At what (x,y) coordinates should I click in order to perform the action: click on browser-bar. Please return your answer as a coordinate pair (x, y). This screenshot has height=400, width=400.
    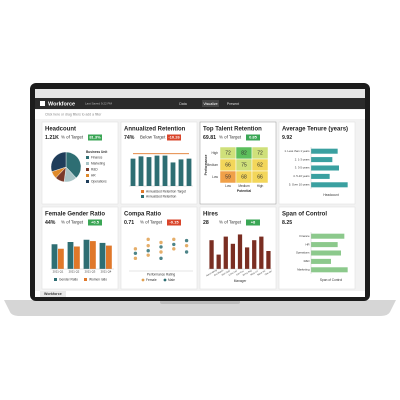
    Looking at the image, I should click on (200, 93).